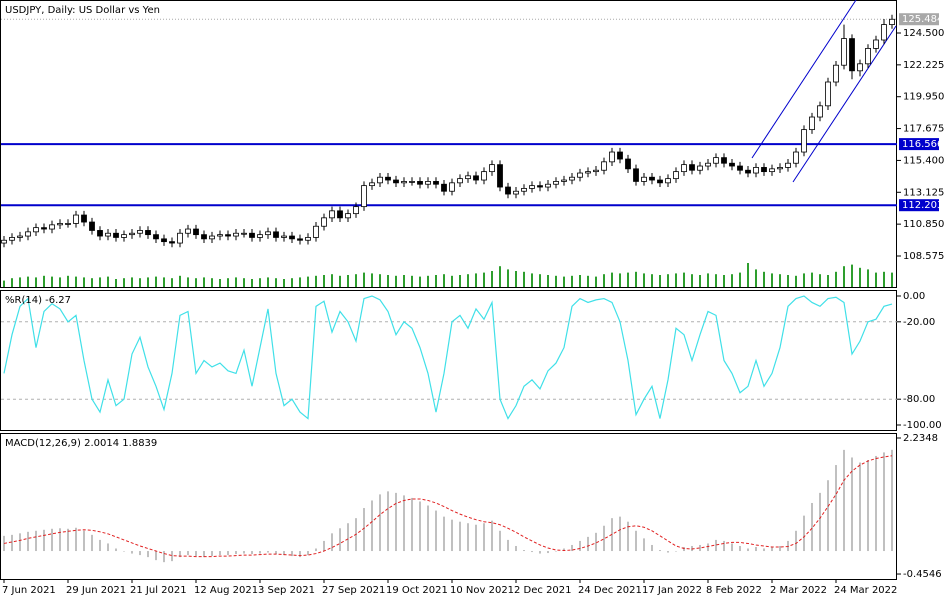 The width and height of the screenshot is (950, 600). I want to click on y-tick-label: 113.125, so click(923, 192).